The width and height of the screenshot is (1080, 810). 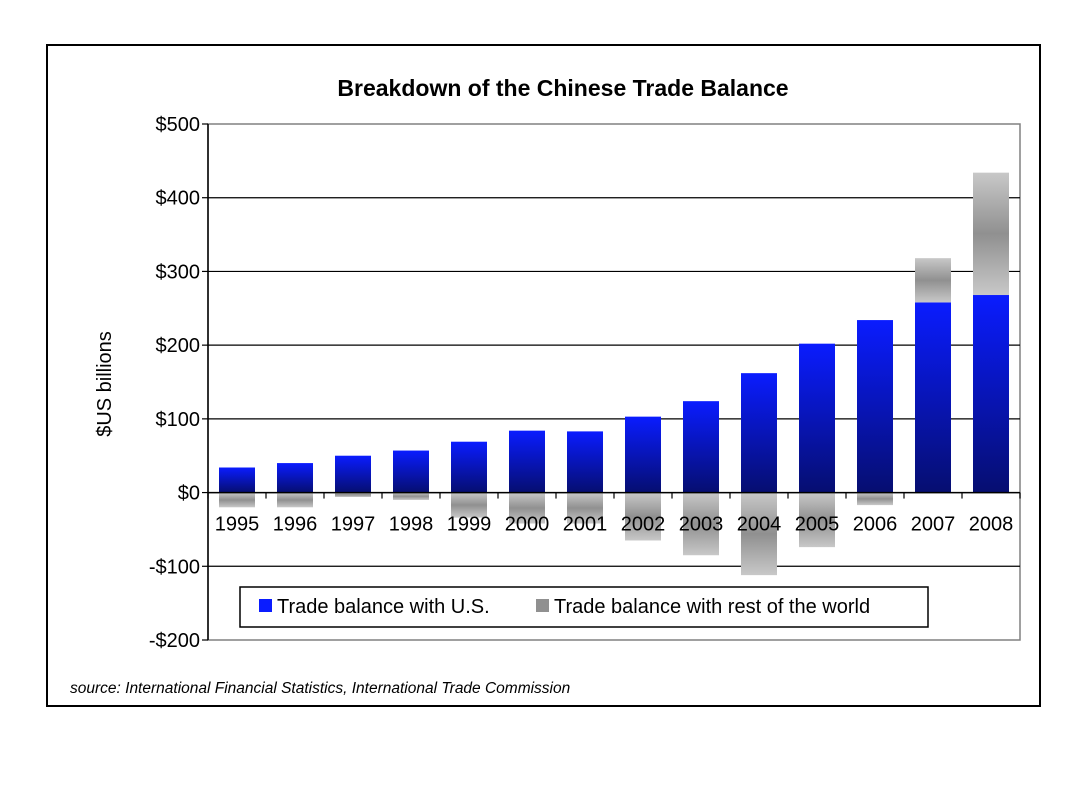 I want to click on x-tick-label: 2005, so click(x=817, y=525).